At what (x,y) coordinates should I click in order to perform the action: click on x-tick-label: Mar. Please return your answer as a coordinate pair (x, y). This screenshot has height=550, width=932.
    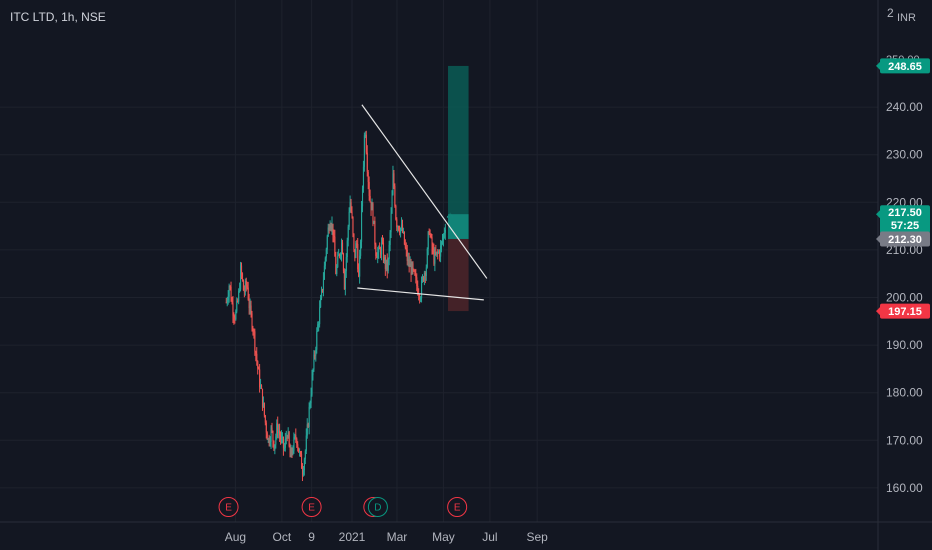
    Looking at the image, I should click on (397, 537).